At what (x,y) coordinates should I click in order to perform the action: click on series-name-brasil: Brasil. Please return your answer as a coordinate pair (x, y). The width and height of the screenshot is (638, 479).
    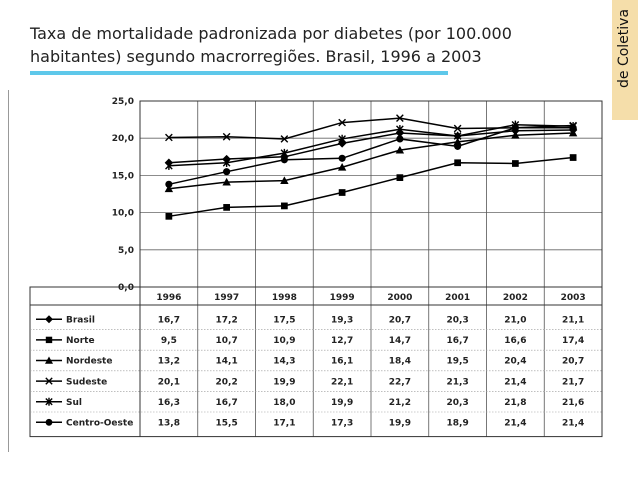
    Looking at the image, I should click on (80, 321).